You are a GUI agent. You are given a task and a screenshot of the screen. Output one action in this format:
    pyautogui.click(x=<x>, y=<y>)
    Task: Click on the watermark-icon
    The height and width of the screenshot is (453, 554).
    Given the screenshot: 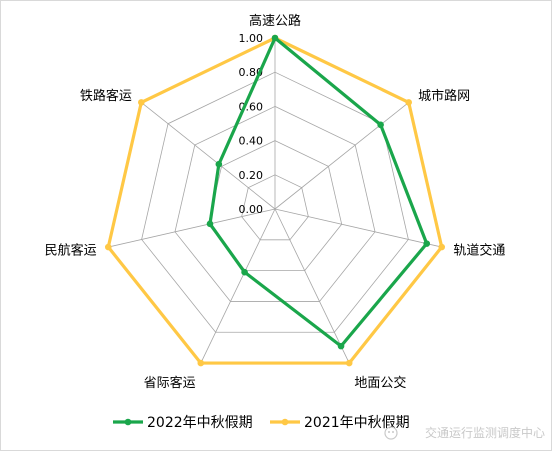 What is the action you would take?
    pyautogui.click(x=391, y=433)
    